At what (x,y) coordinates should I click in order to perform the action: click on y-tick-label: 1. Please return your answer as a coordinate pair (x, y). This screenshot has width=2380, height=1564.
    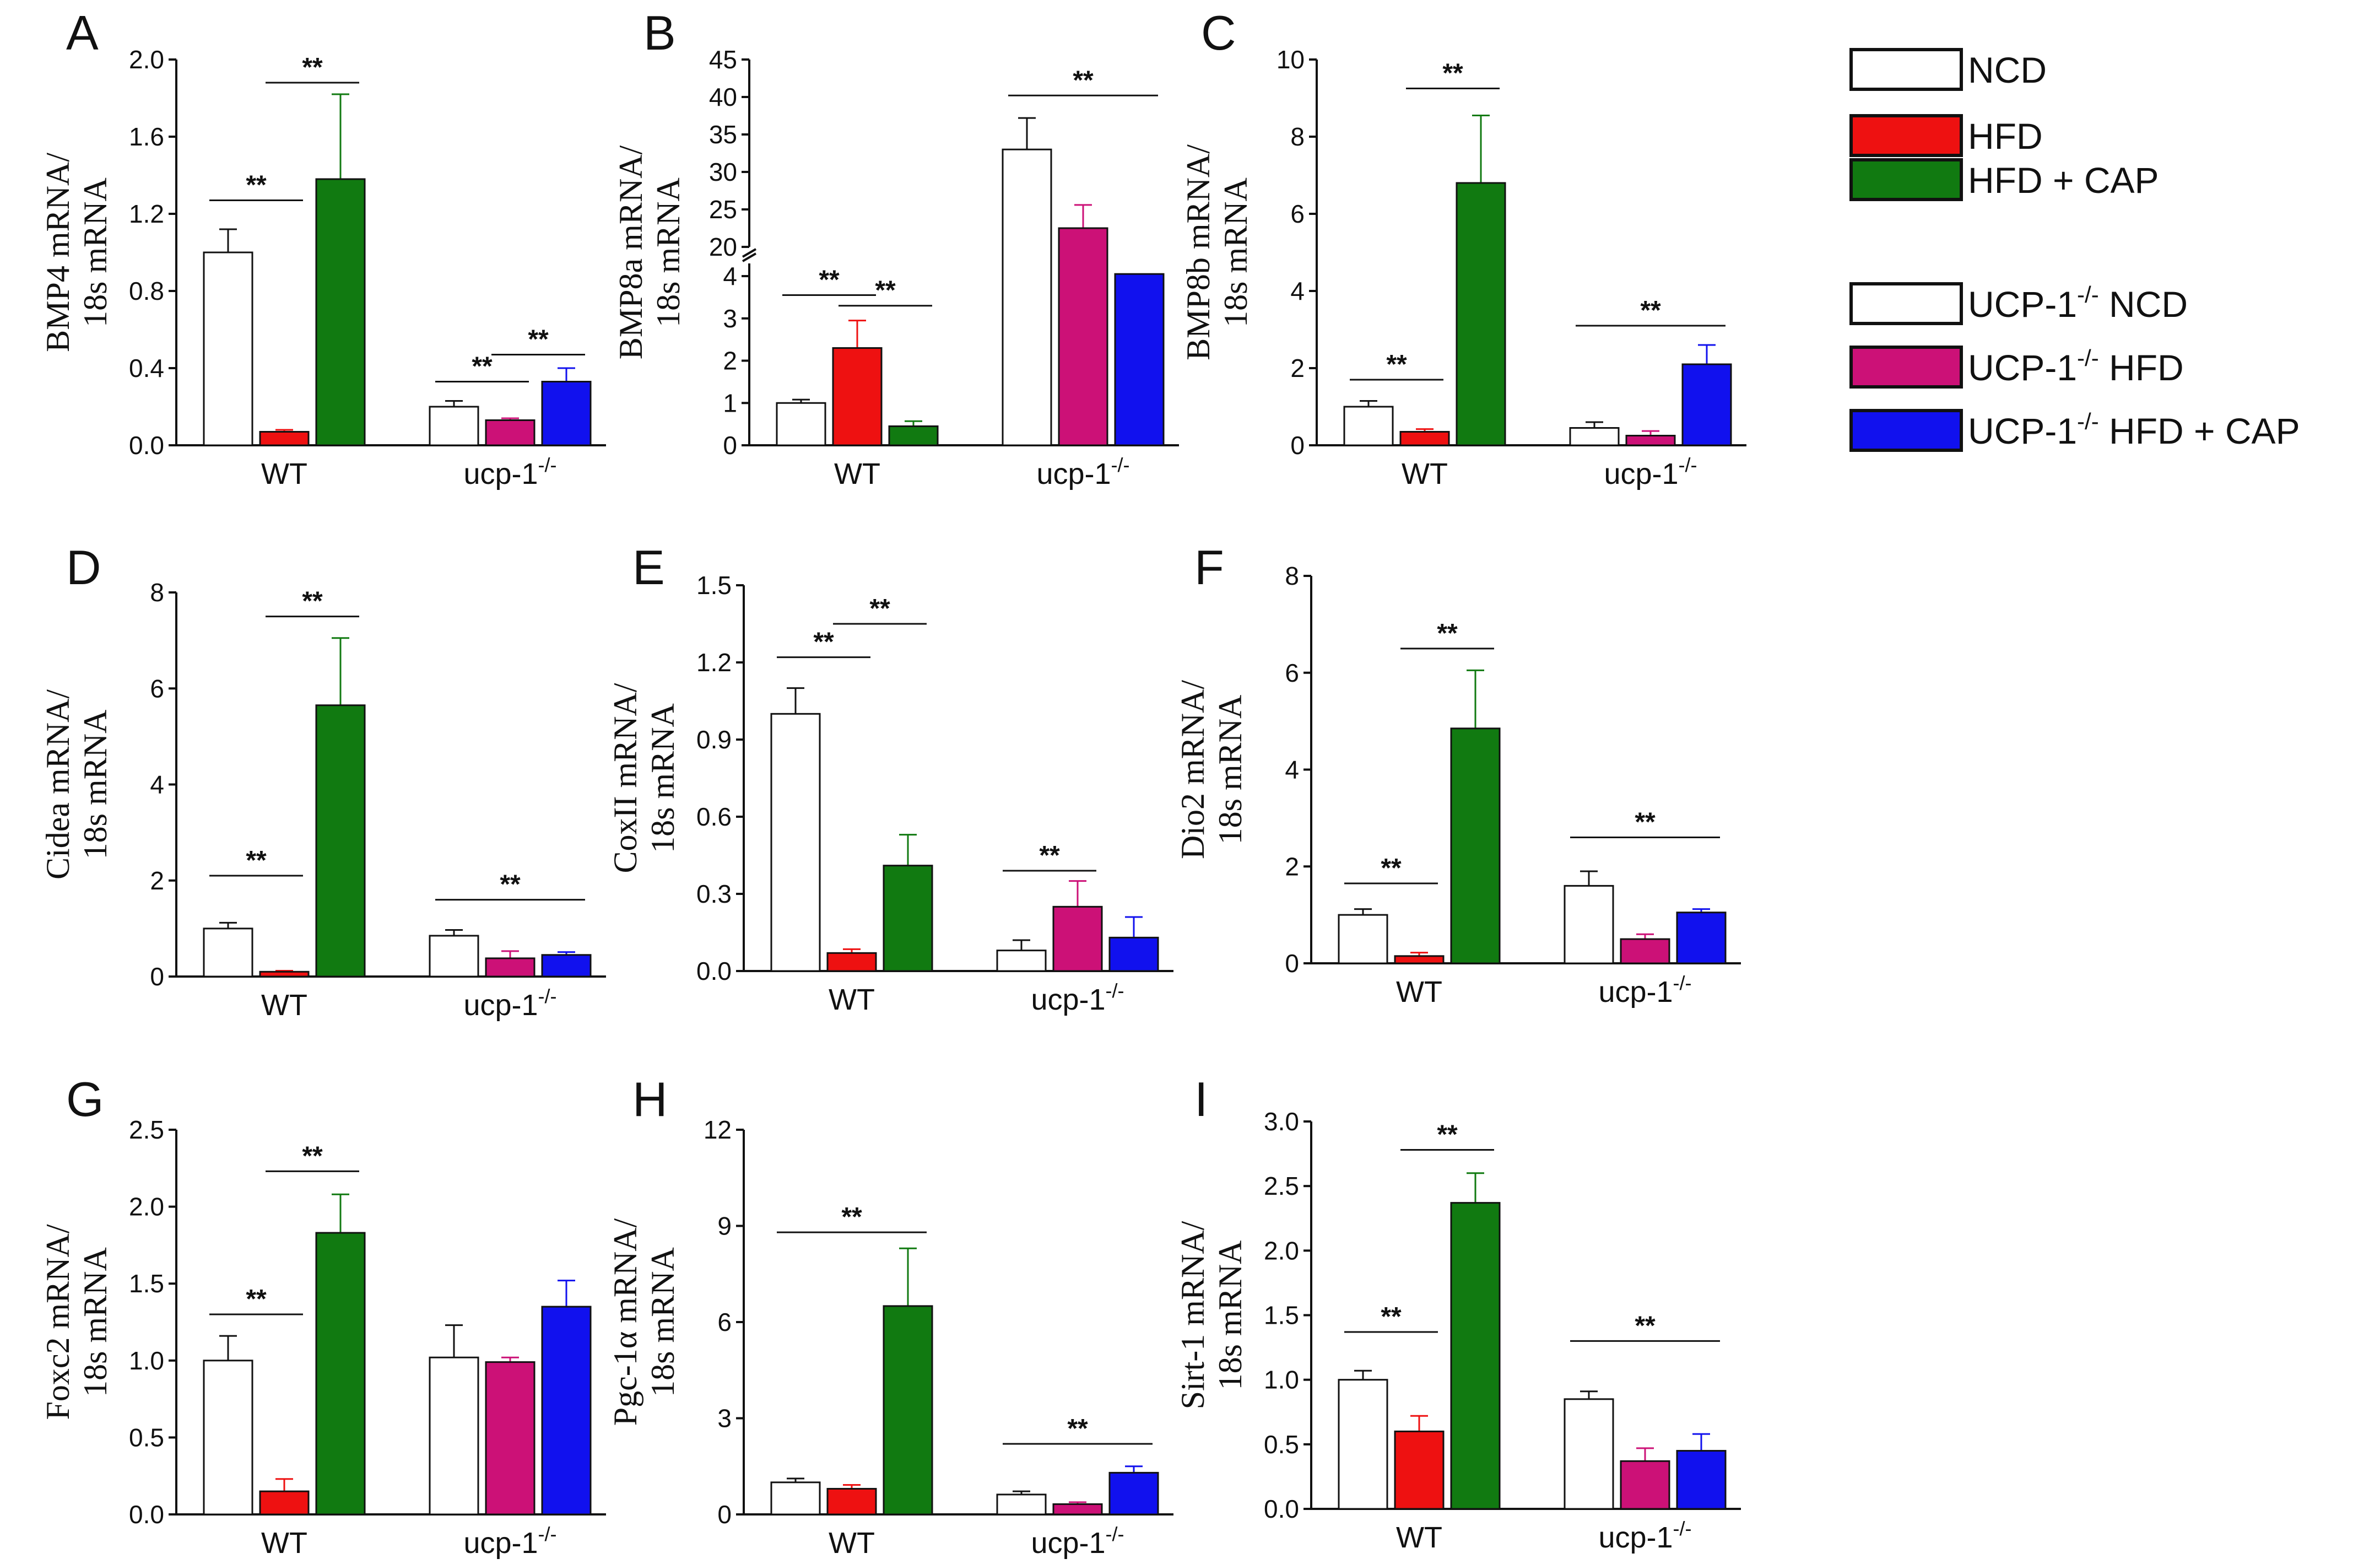
    Looking at the image, I should click on (730, 403).